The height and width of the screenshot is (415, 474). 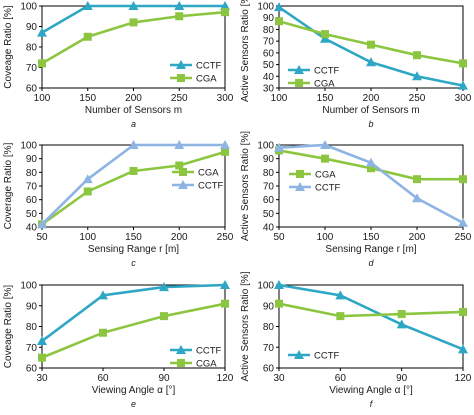 What do you see at coordinates (269, 89) in the screenshot?
I see `y-tick-label: 30` at bounding box center [269, 89].